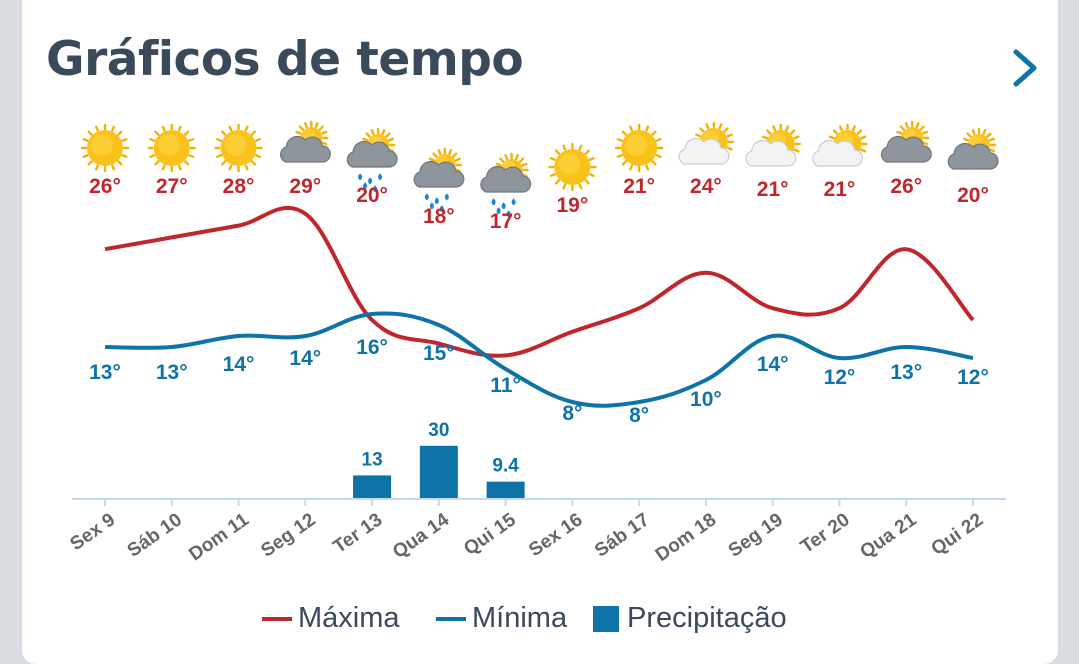  Describe the element at coordinates (606, 618) in the screenshot. I see `legend-swatch-precip` at that location.